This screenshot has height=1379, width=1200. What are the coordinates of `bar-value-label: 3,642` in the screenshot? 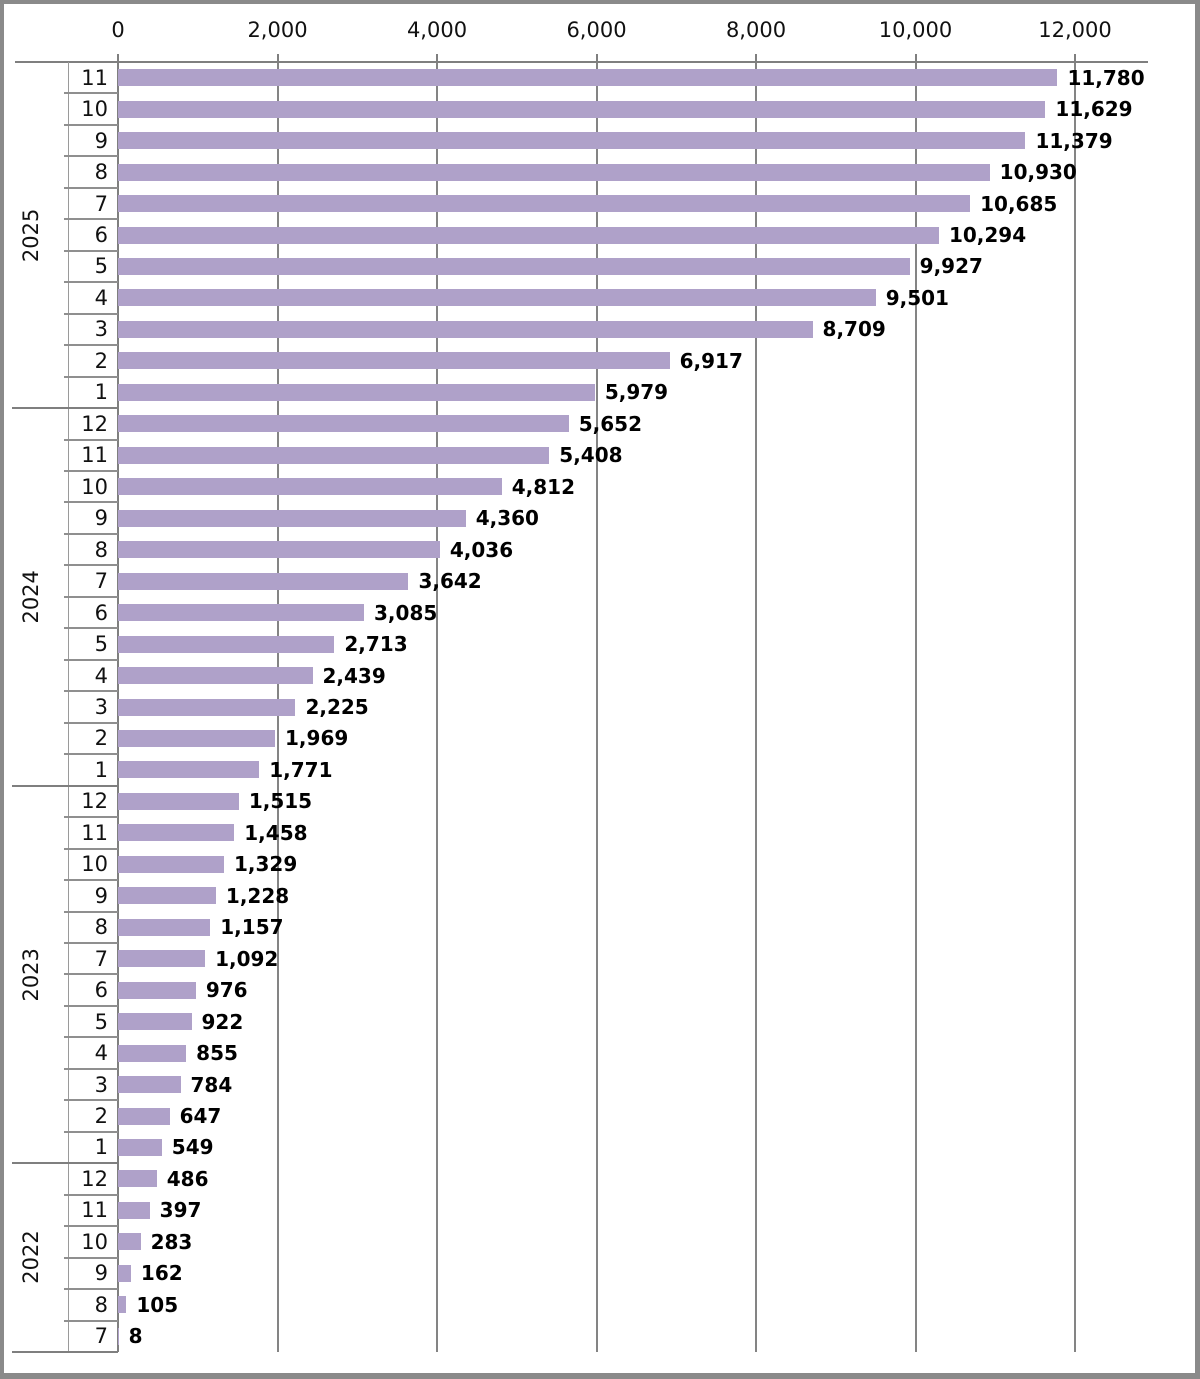 It's located at (450, 581).